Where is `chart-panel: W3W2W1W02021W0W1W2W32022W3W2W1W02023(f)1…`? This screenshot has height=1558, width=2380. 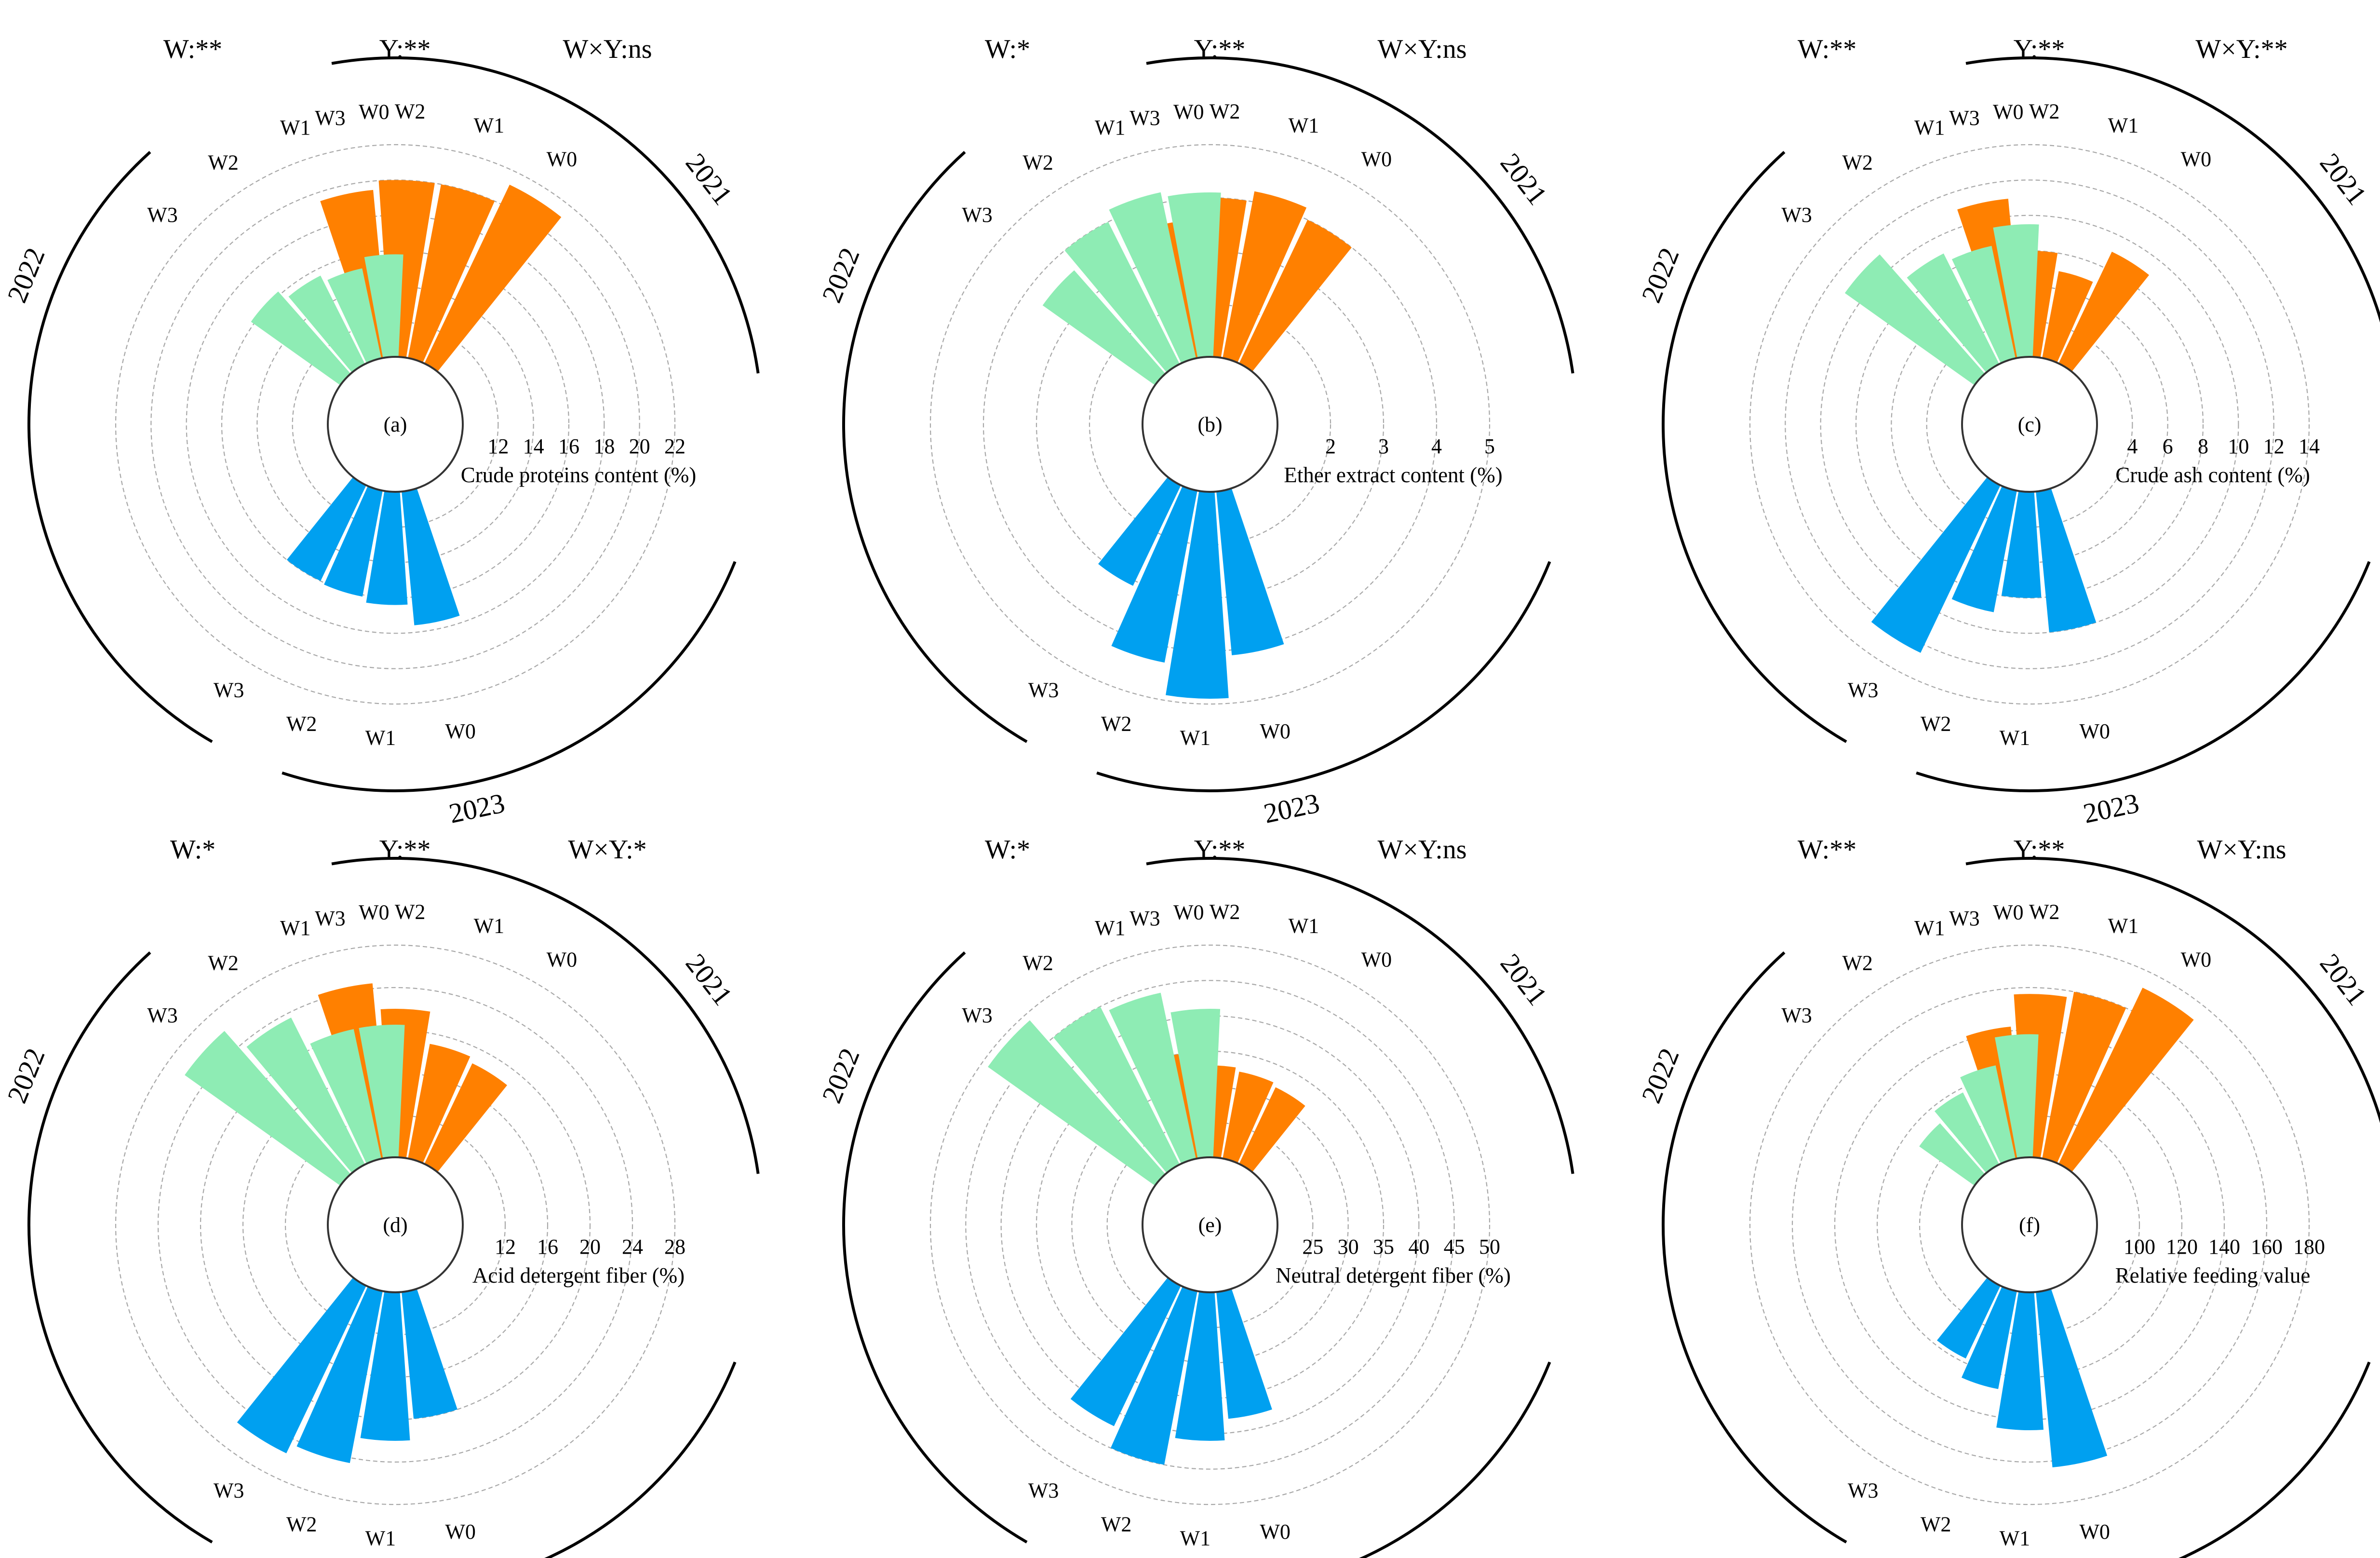
chart-panel: W3W2W1W02021W0W1W2W32022W3W2W1W02023(f)1… is located at coordinates (2007, 1196).